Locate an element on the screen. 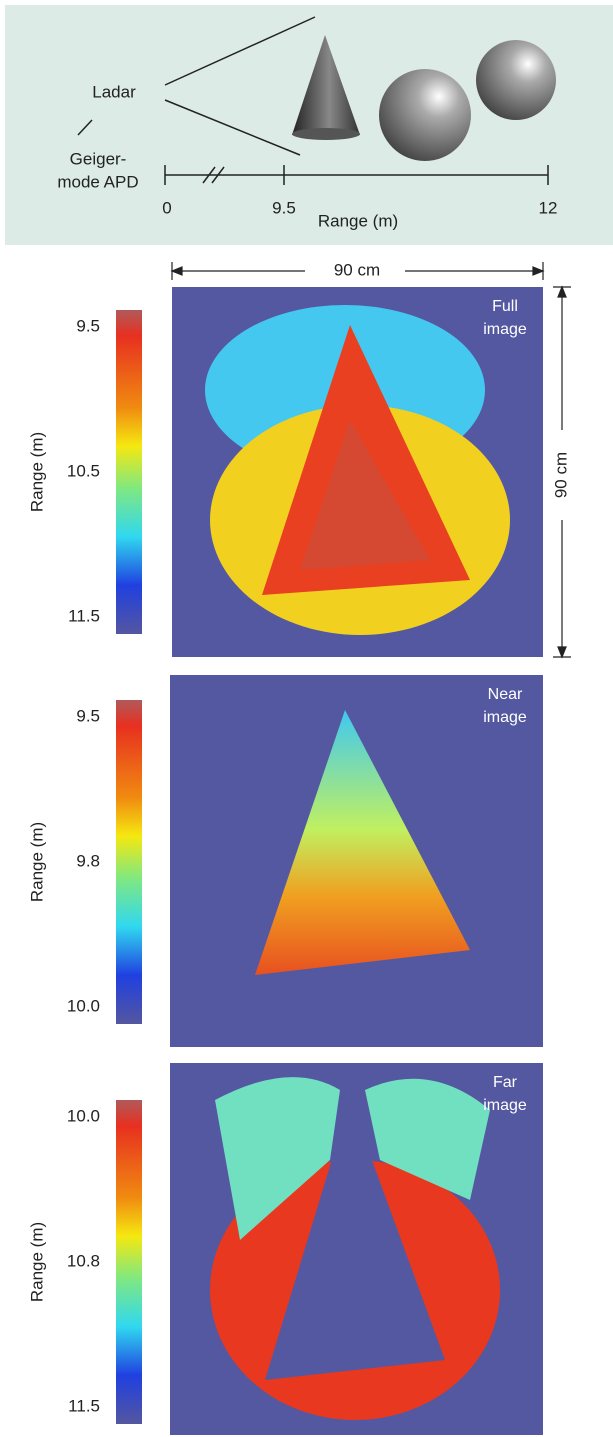 The image size is (613, 1437). apd-label: Geiger- is located at coordinates (98, 158).